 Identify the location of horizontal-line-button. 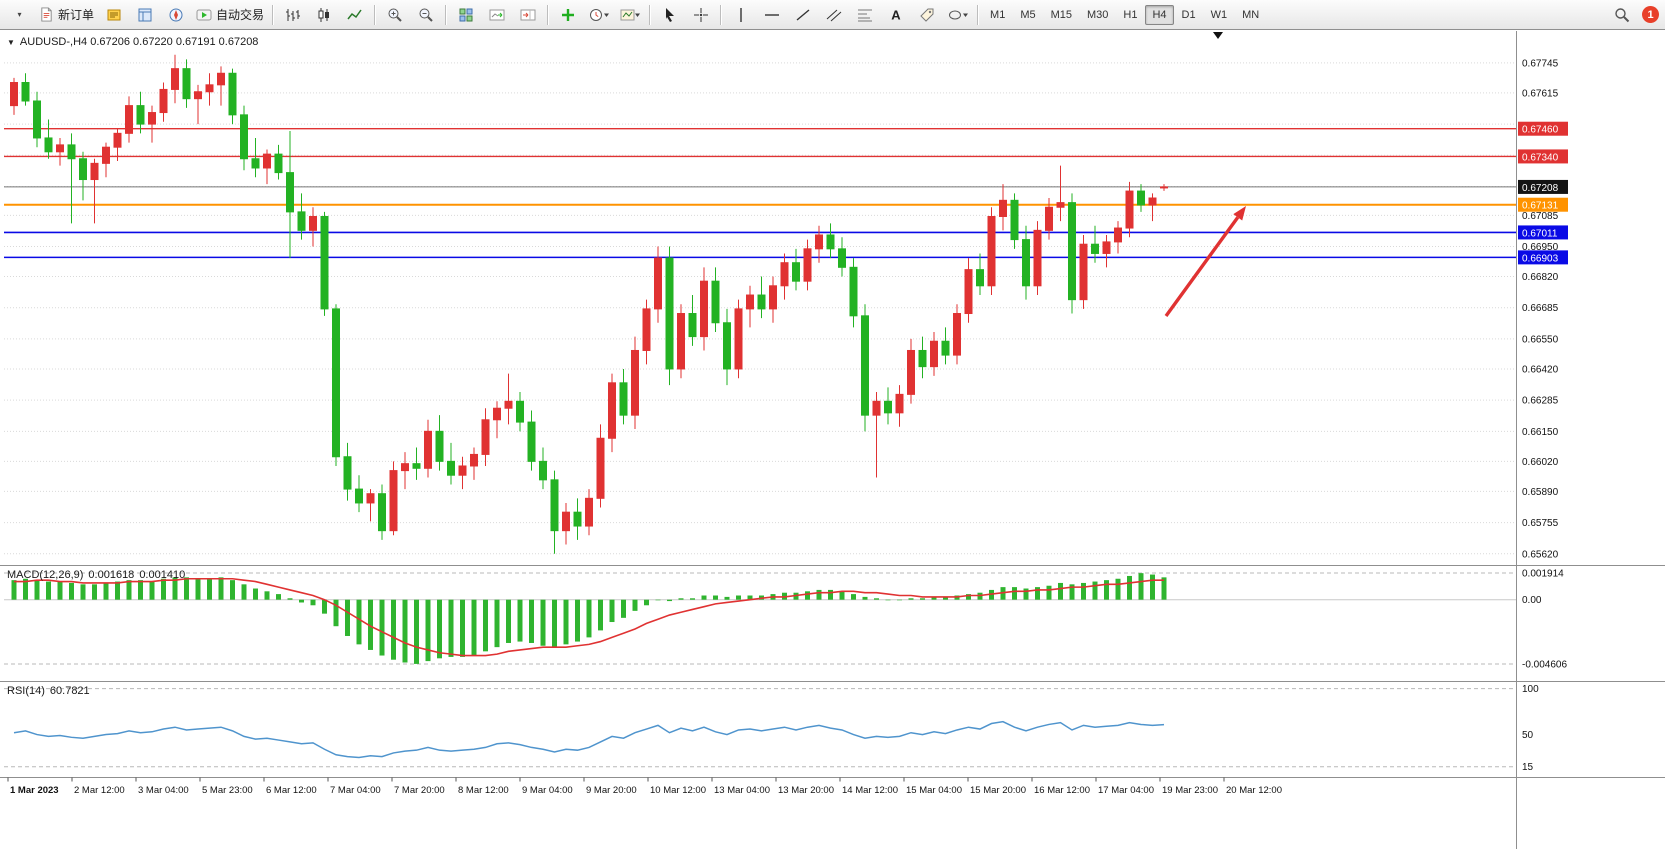
(772, 15).